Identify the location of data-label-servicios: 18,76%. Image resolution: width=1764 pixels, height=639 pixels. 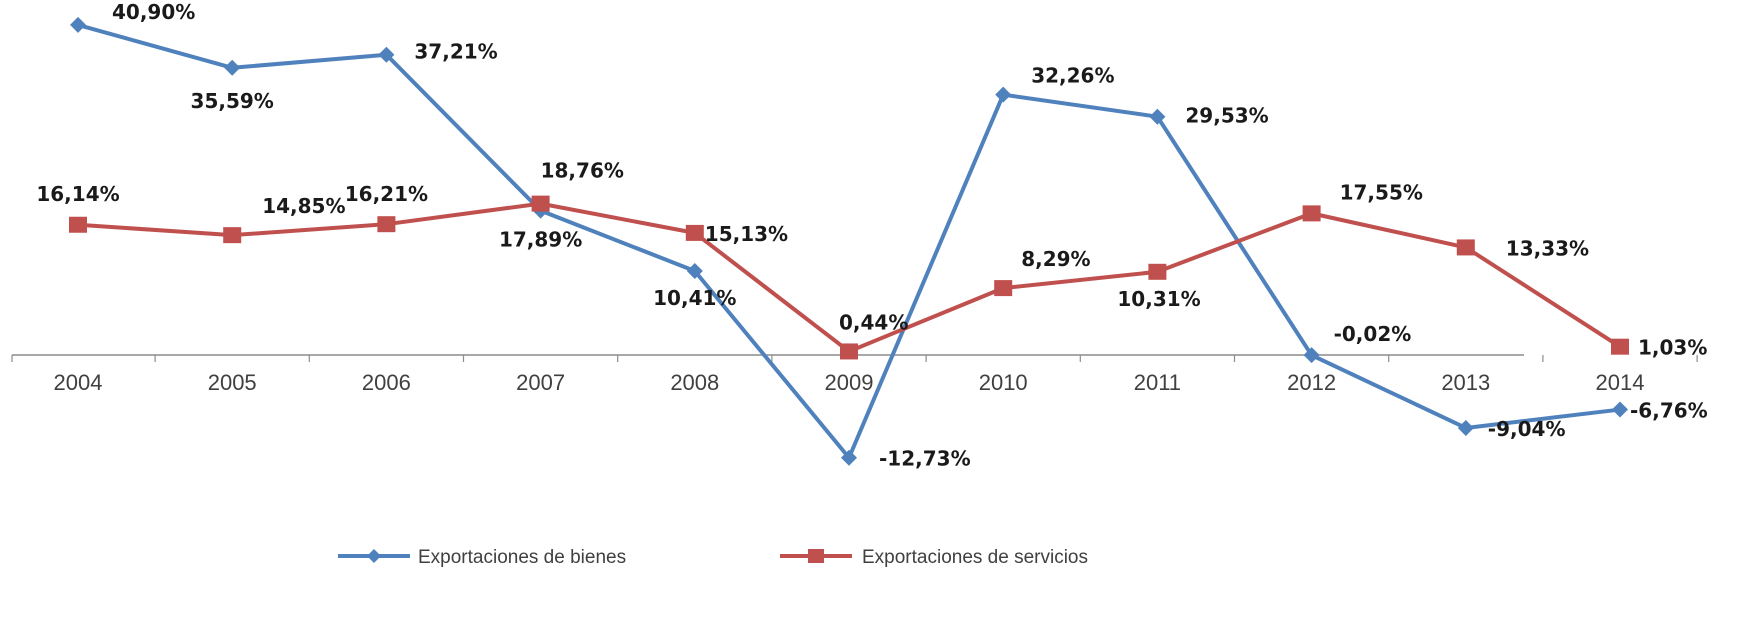
(582, 171).